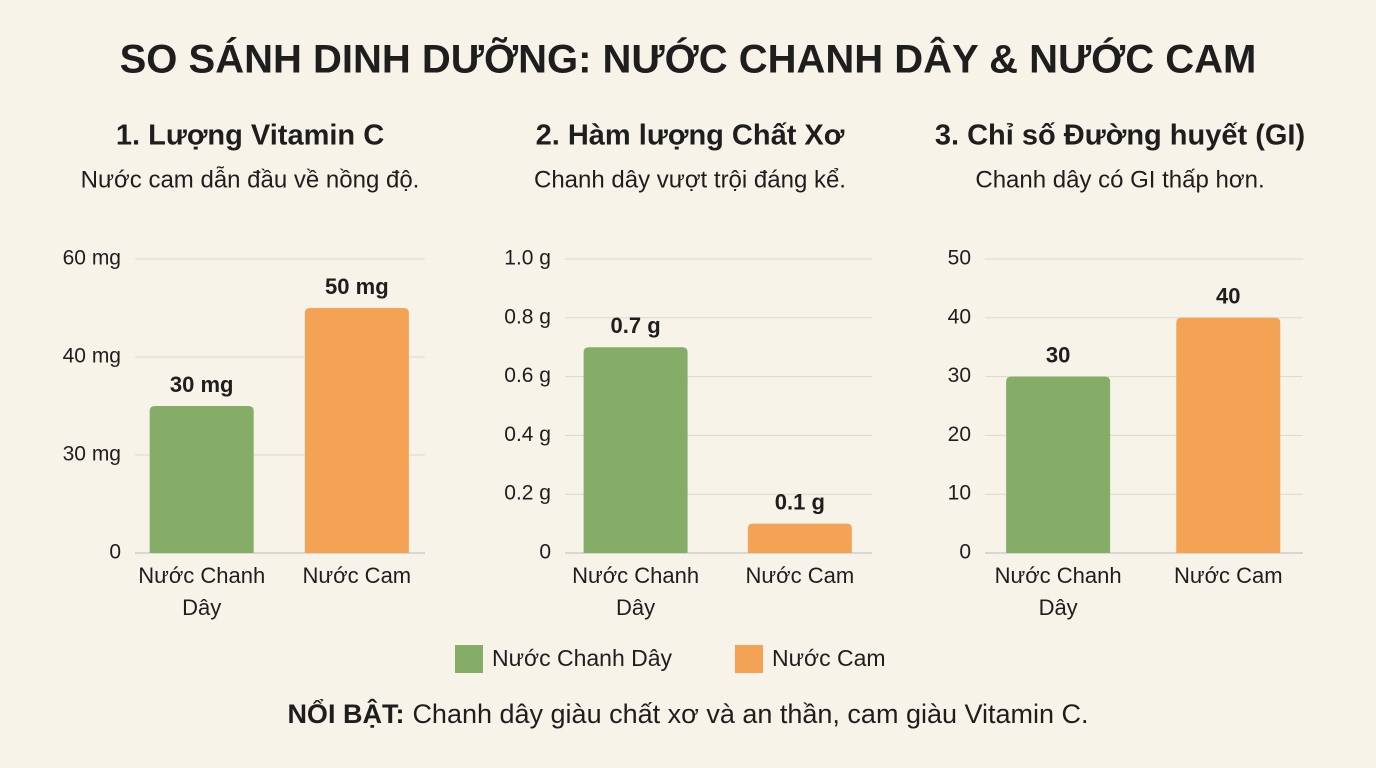 This screenshot has height=768, width=1376. Describe the element at coordinates (357, 286) in the screenshot. I see `value-label: 50 mg` at that location.